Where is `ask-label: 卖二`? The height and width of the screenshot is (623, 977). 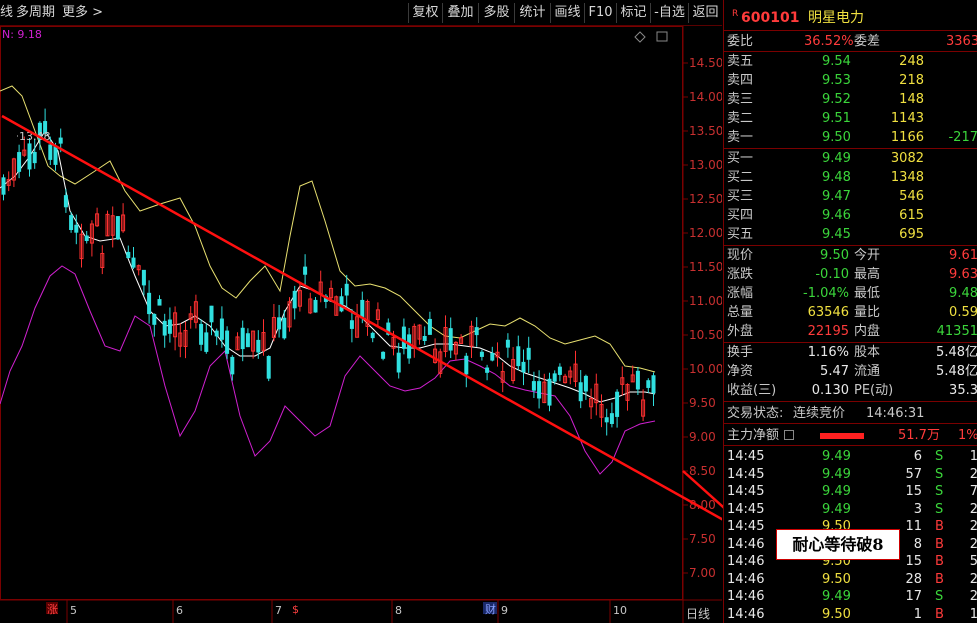
ask-label: 卖二 is located at coordinates (740, 118).